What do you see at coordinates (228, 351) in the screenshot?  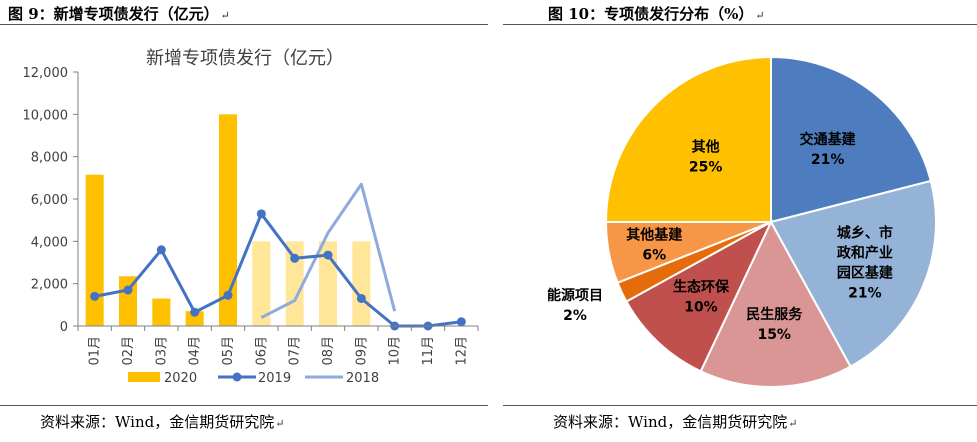 I see `x-tick-label: 05月` at bounding box center [228, 351].